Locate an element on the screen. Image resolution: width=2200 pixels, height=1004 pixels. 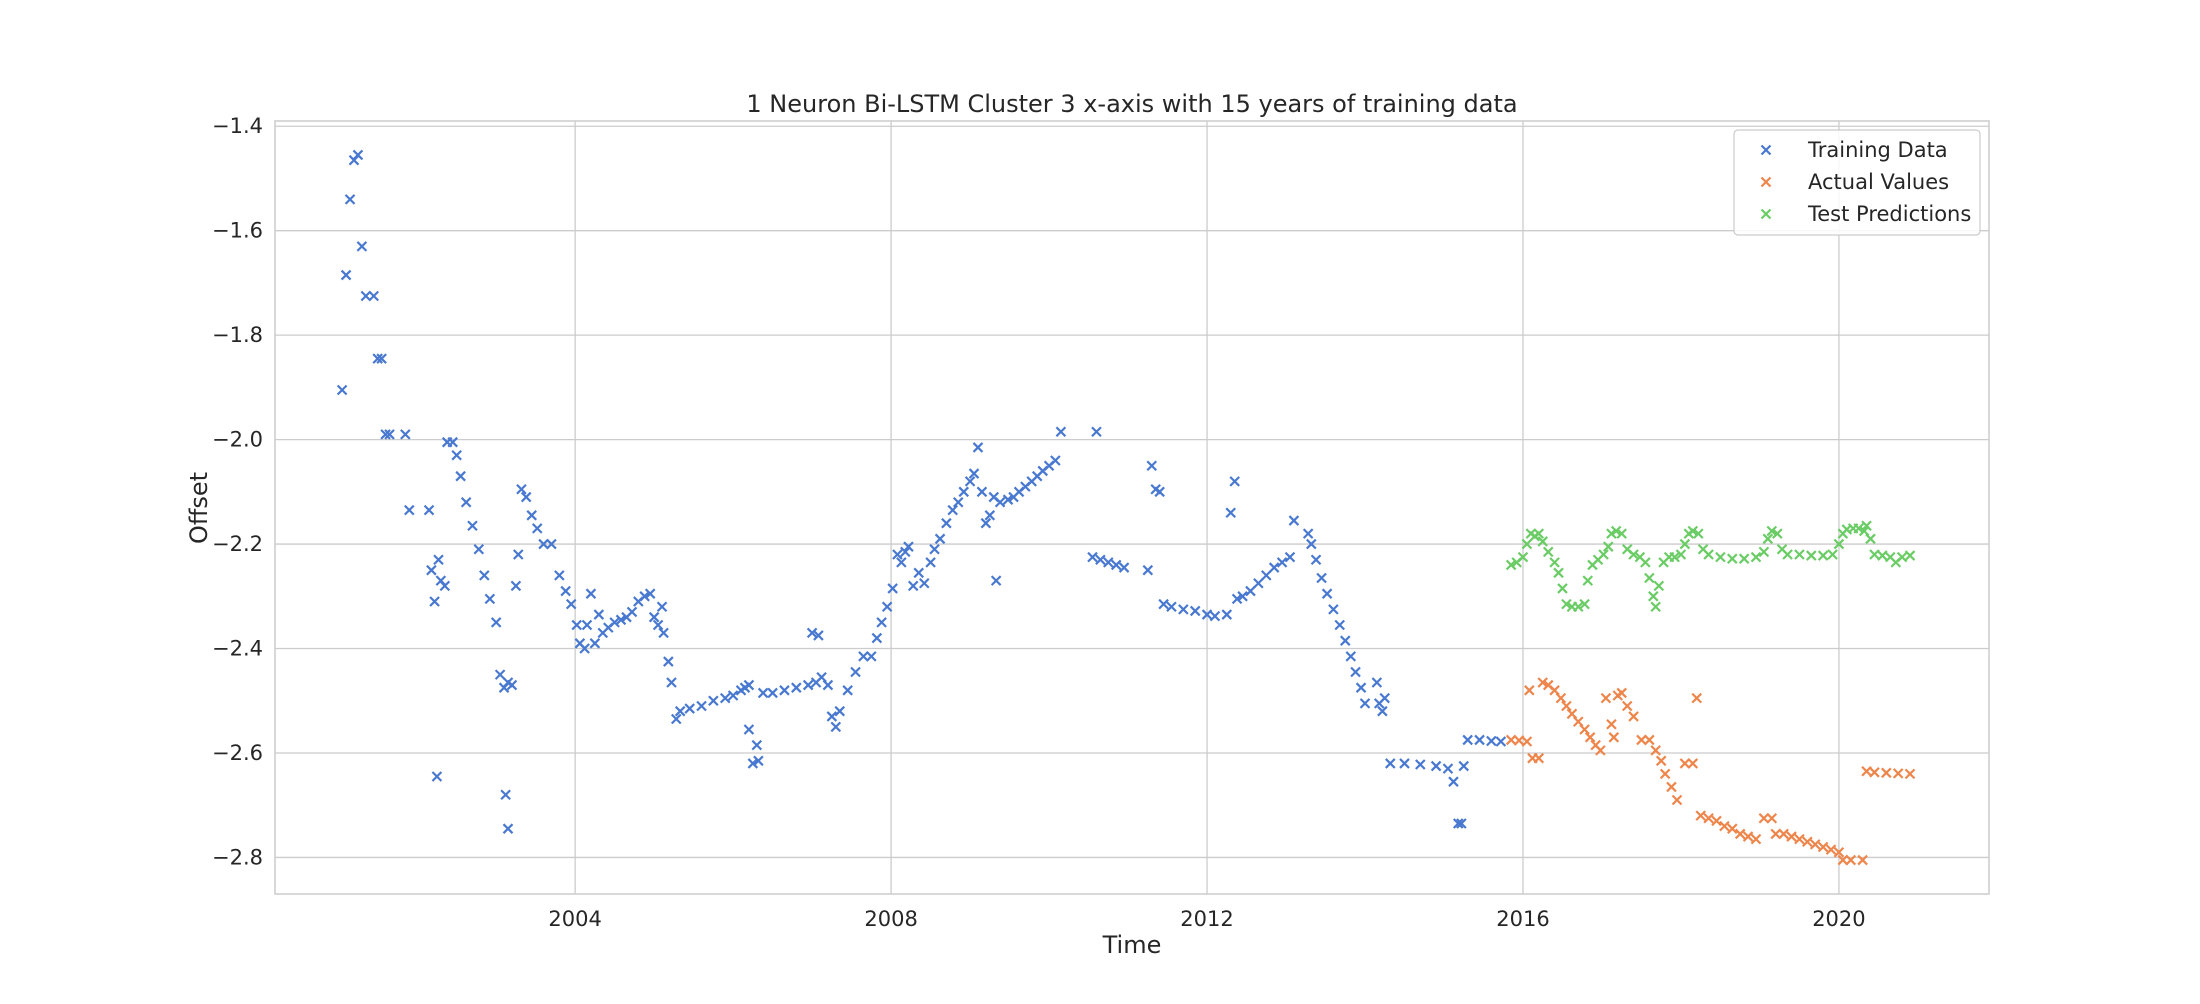
legend-label-actual-values: Actual Values is located at coordinates (1878, 182).